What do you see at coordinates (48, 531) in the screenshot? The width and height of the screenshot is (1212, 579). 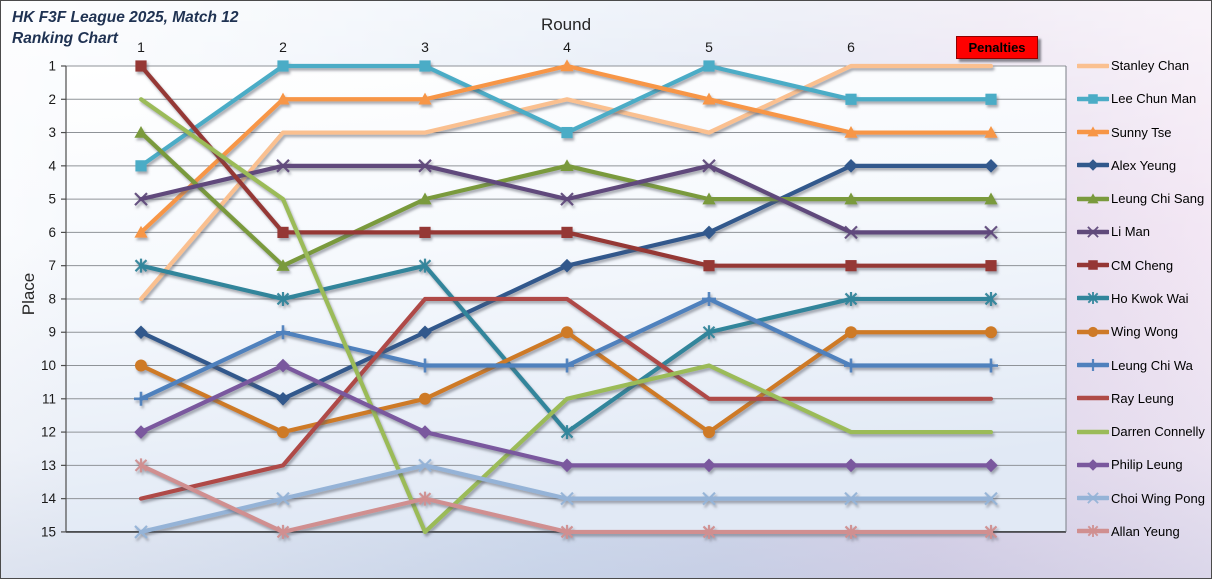 I see `y-tick-label: 15` at bounding box center [48, 531].